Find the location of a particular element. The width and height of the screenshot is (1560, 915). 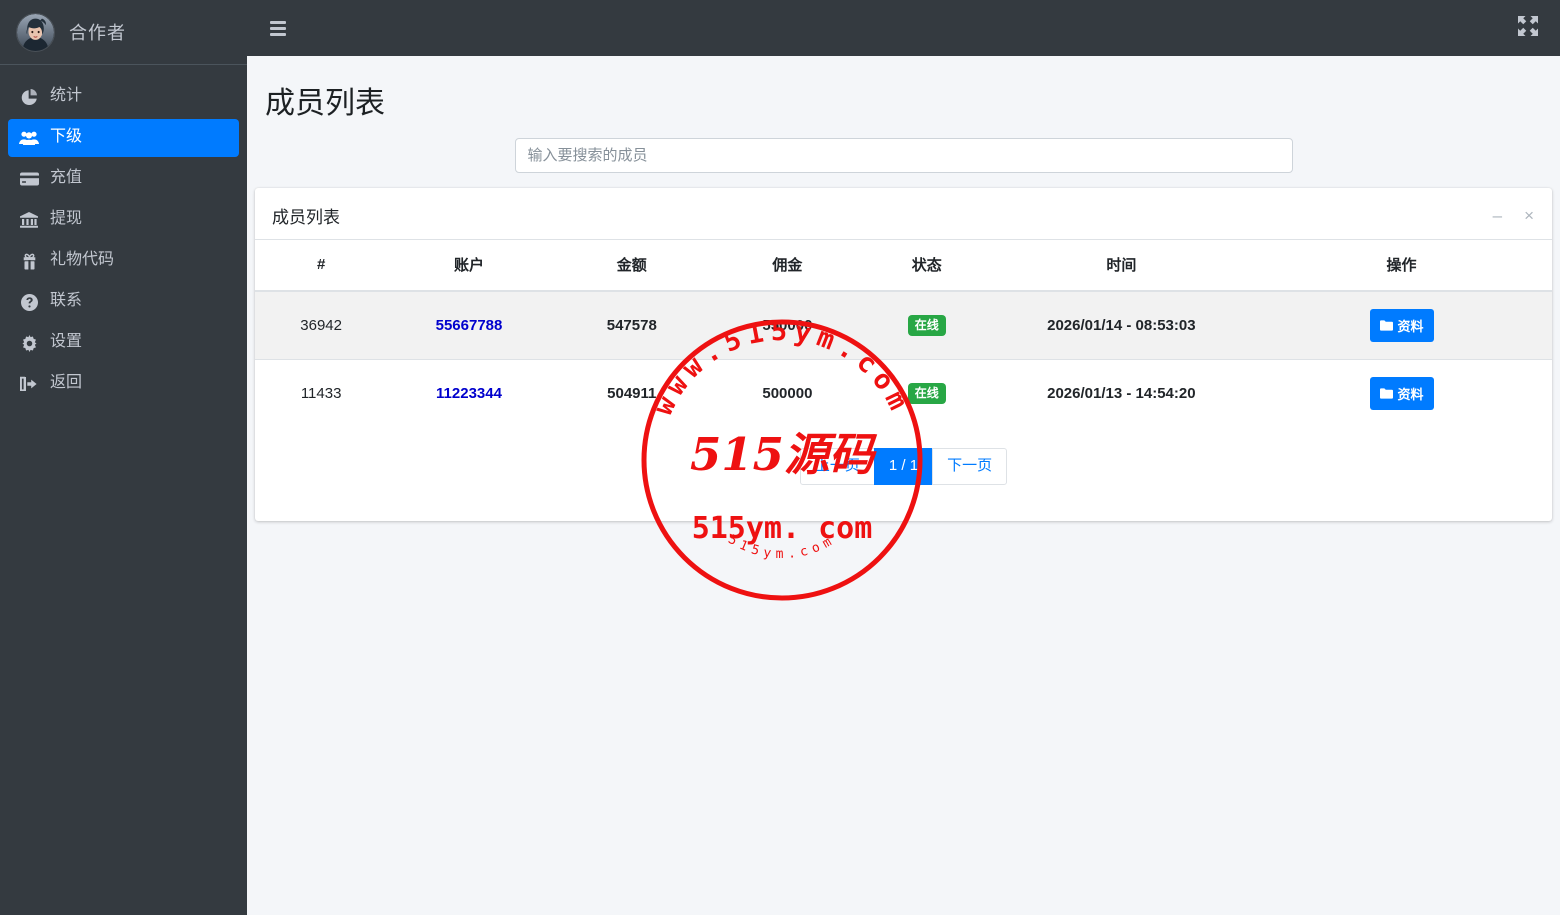

column-header-id: # is located at coordinates (321, 266).